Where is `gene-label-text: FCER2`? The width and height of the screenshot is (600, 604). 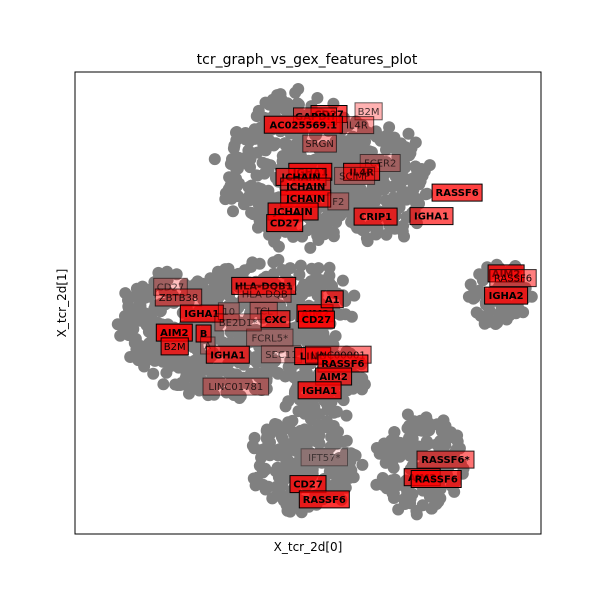
gene-label-text: FCER2 is located at coordinates (380, 164).